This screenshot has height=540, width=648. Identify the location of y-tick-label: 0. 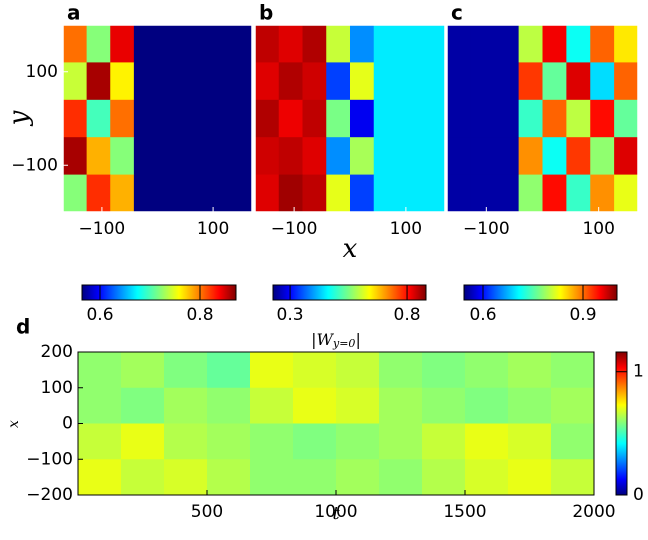
(67, 424).